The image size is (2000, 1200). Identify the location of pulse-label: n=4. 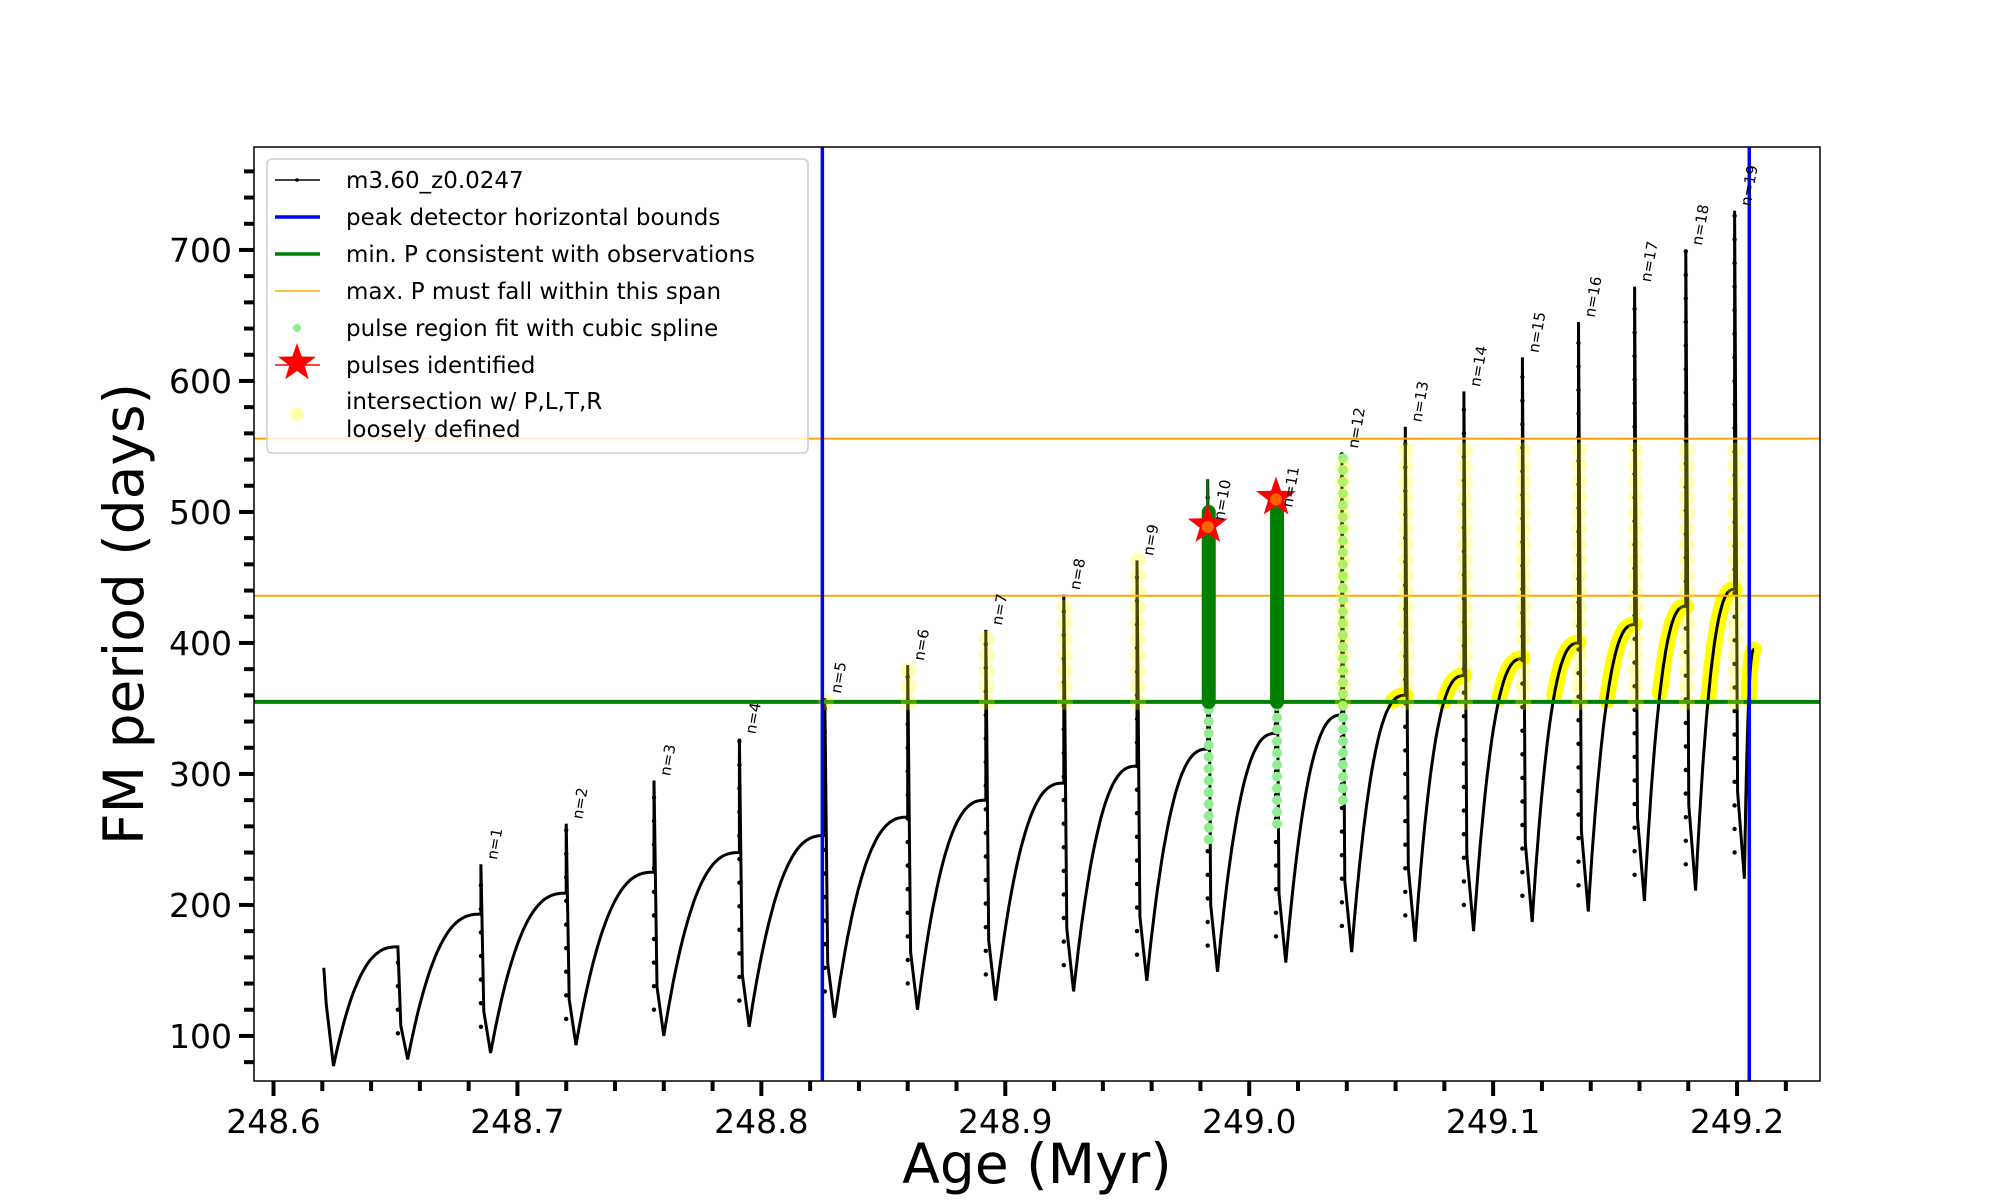
(753, 718).